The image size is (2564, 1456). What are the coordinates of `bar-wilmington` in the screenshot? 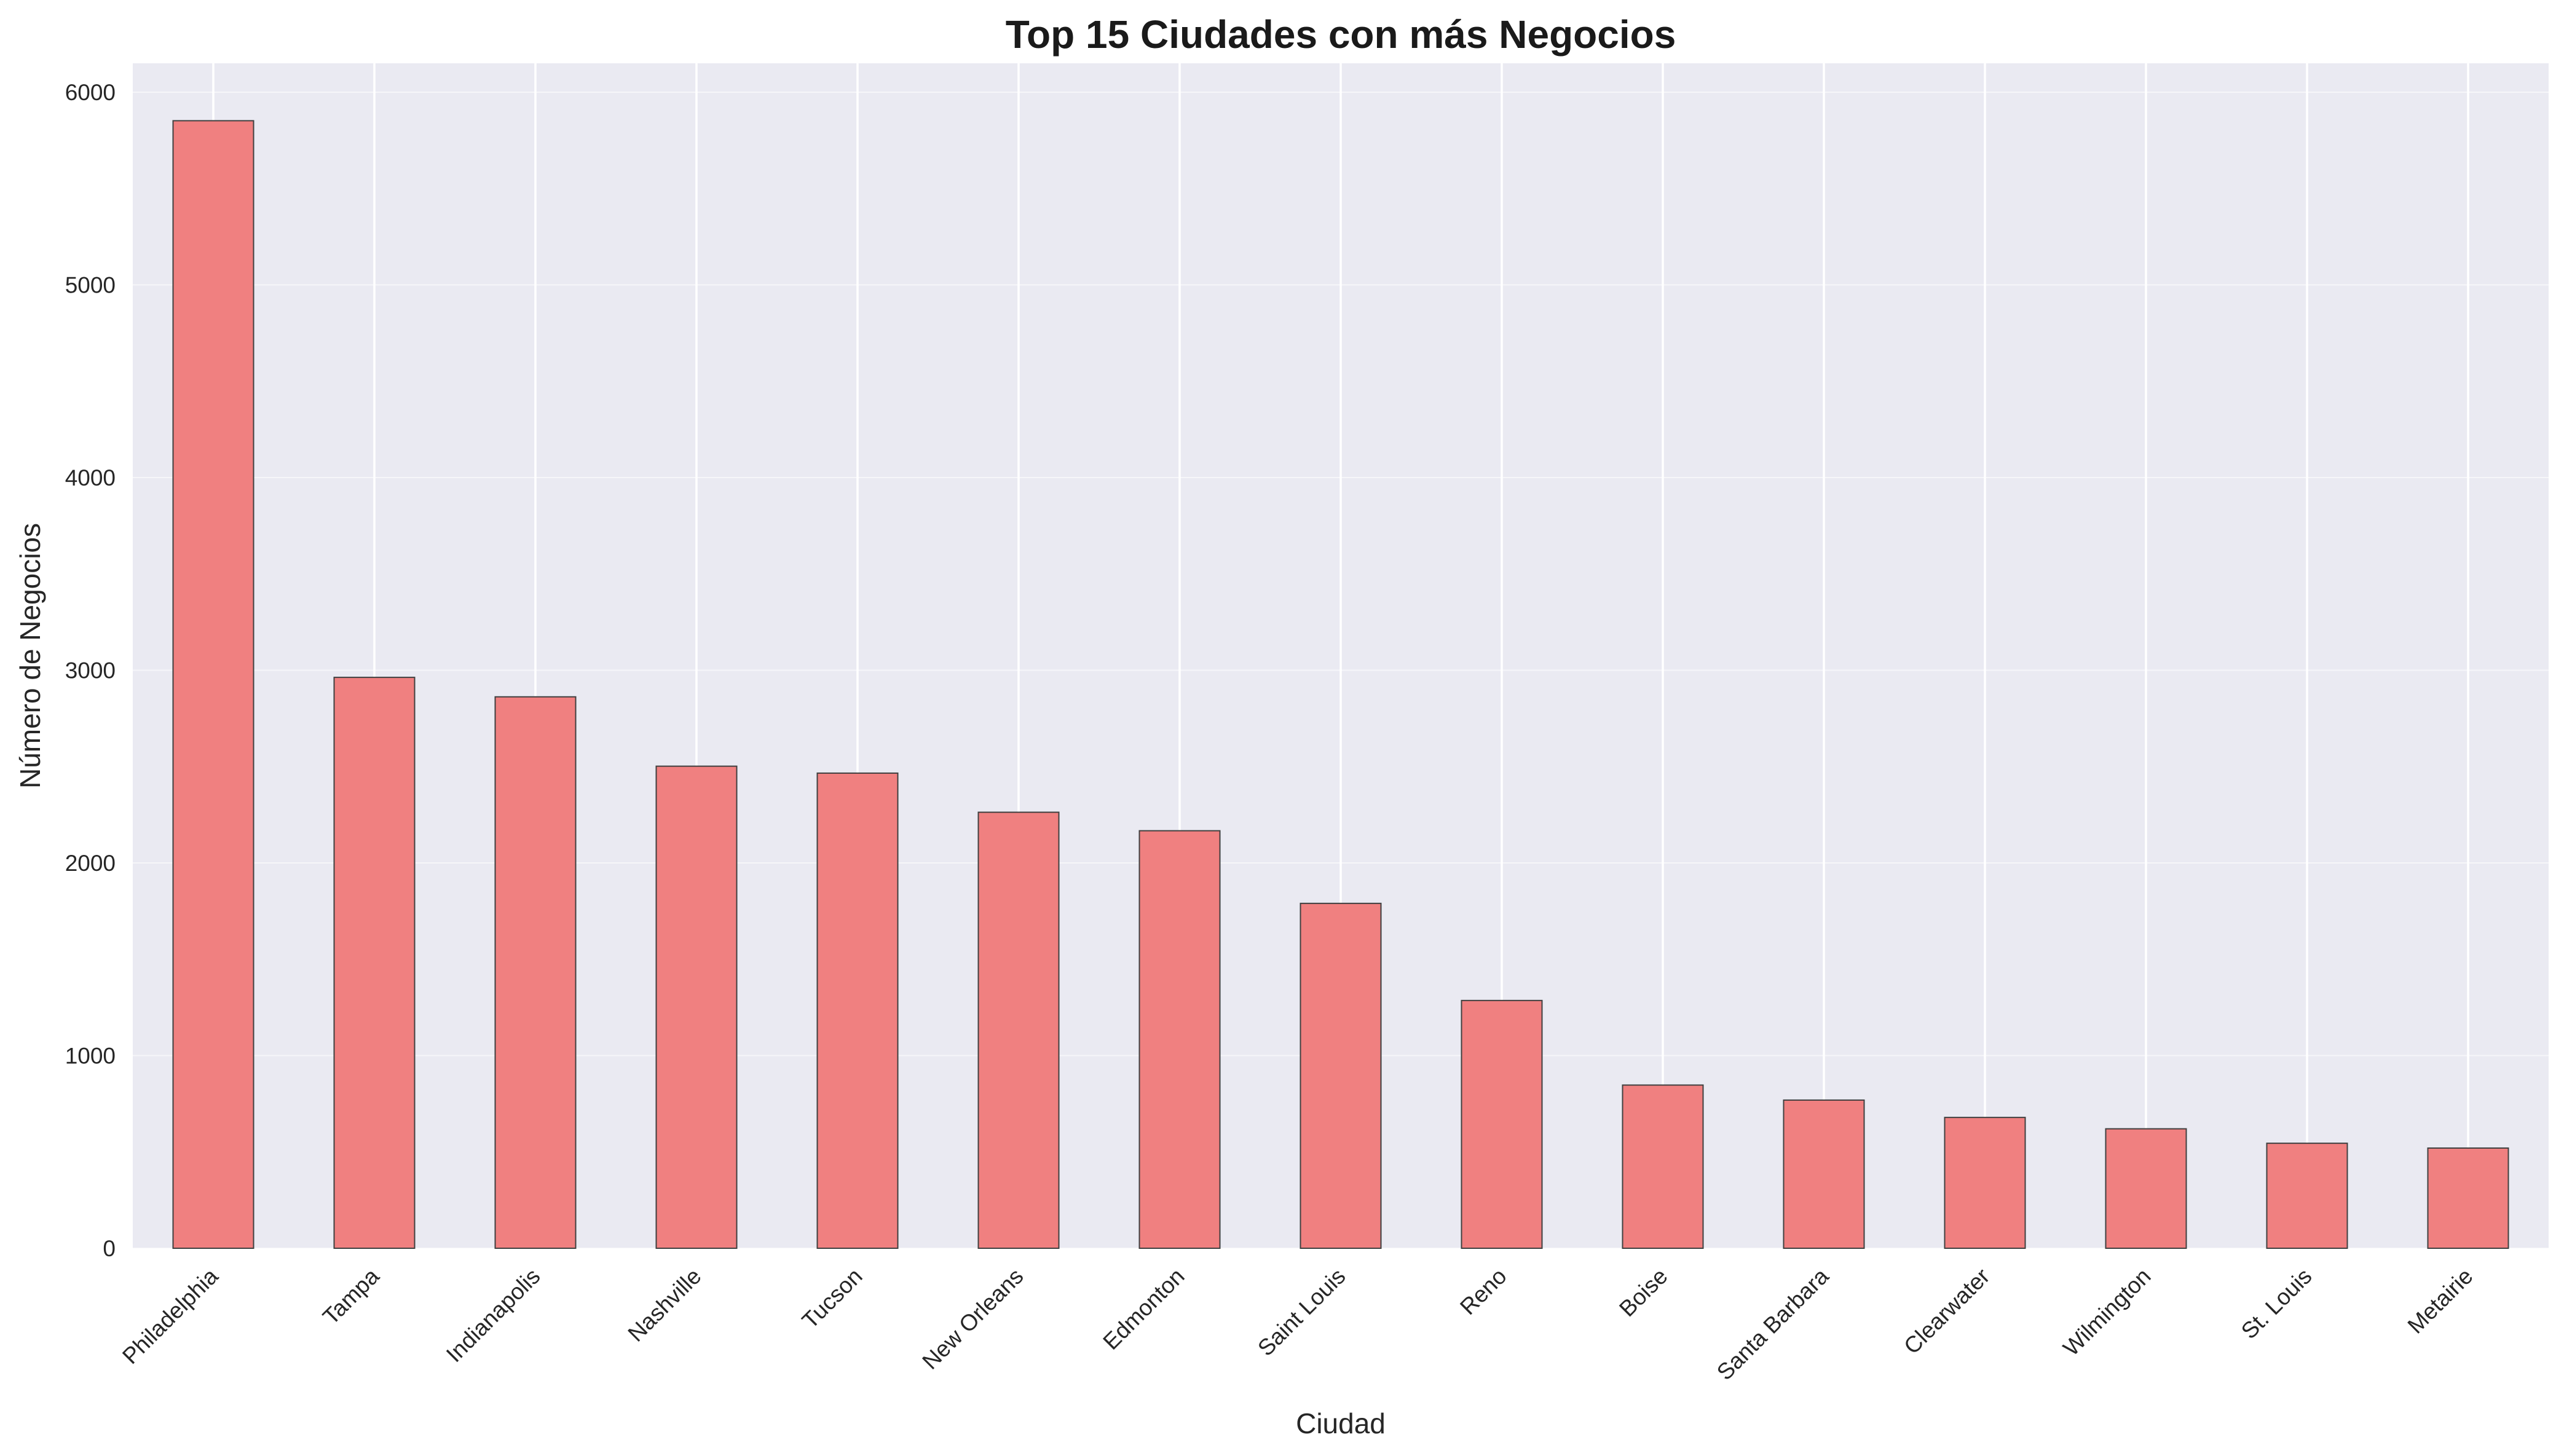 It's located at (2146, 1188).